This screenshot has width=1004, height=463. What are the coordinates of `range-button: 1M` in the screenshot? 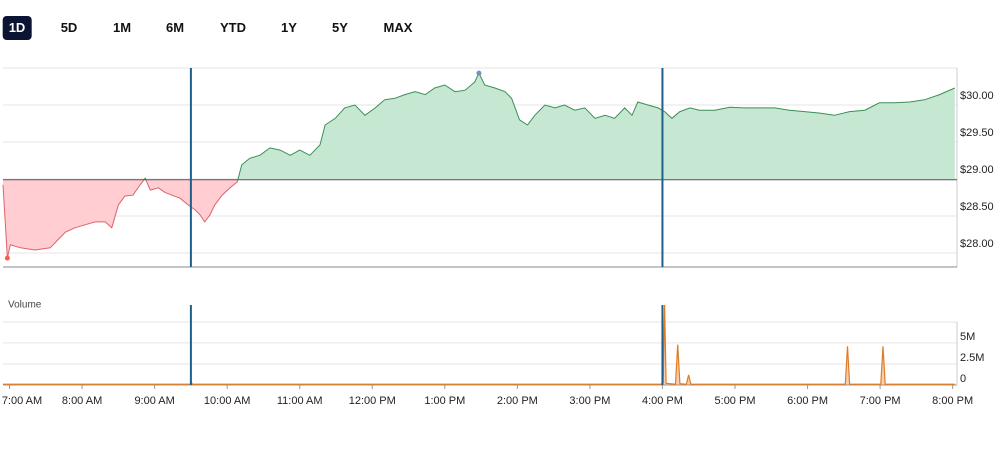 It's located at (122, 27).